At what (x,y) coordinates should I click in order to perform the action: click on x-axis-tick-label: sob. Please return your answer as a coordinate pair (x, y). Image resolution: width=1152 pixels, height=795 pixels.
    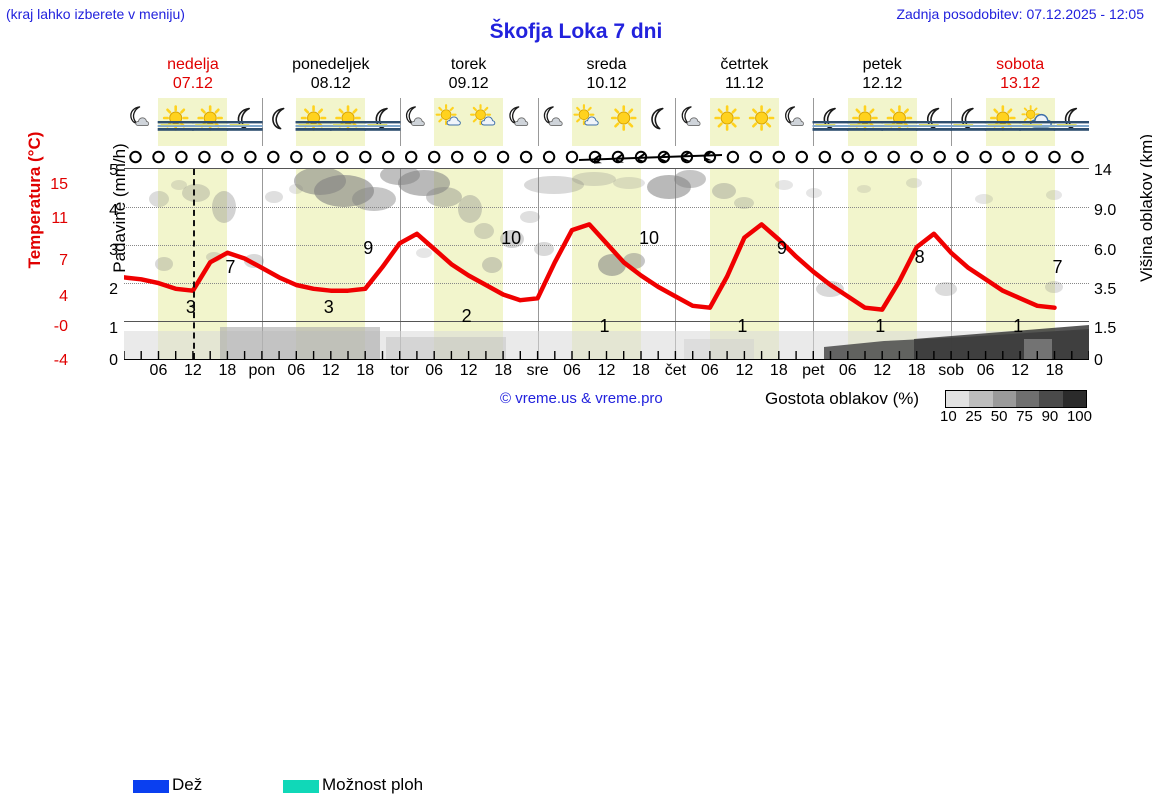
    Looking at the image, I should click on (951, 370).